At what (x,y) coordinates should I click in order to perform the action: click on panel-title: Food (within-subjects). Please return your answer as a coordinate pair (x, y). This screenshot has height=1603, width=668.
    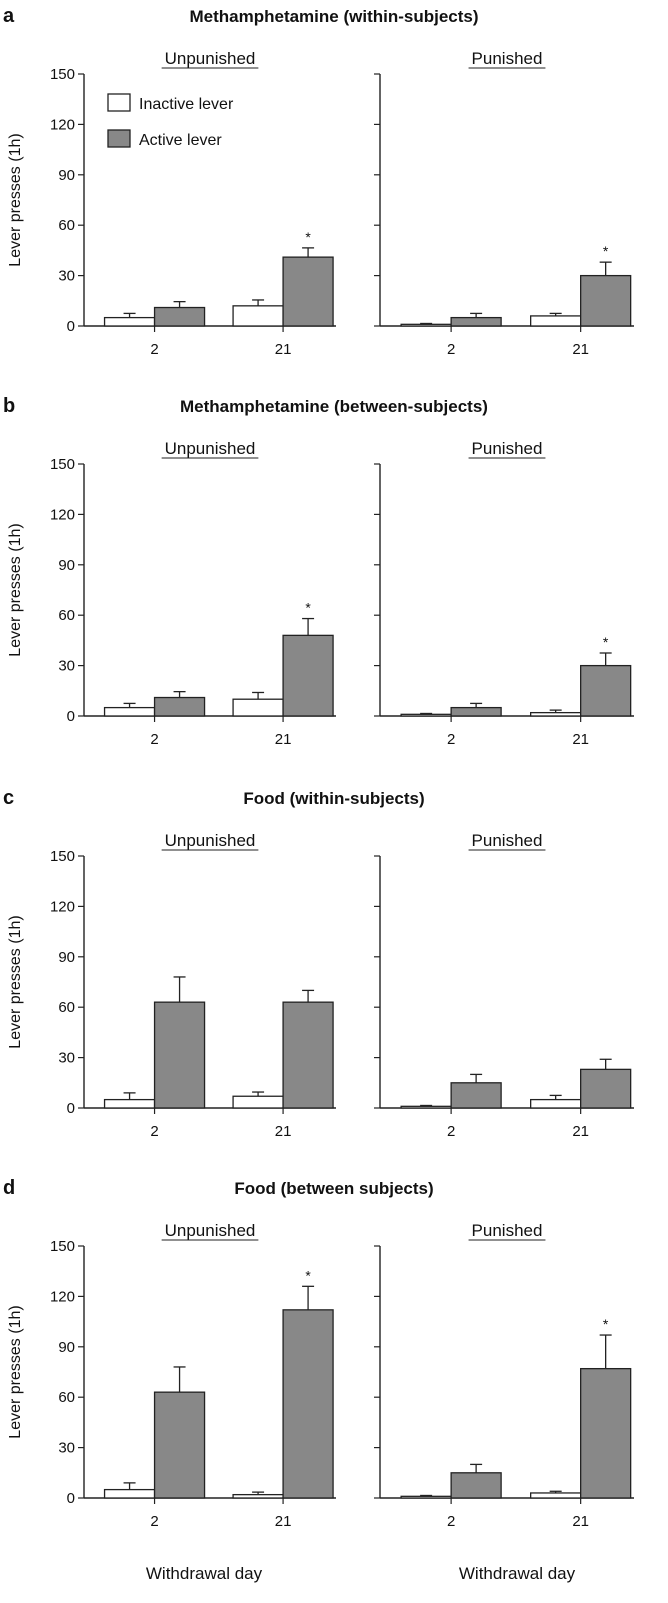
    Looking at the image, I should click on (333, 798).